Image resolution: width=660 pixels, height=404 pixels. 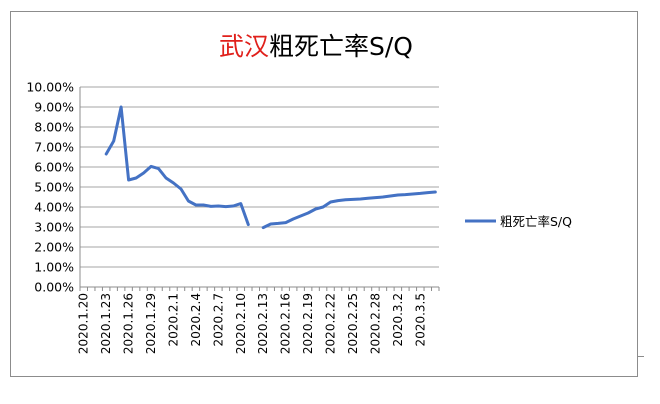 What do you see at coordinates (341, 46) in the screenshot?
I see `chart-title-metric: 粗死亡率S/Q` at bounding box center [341, 46].